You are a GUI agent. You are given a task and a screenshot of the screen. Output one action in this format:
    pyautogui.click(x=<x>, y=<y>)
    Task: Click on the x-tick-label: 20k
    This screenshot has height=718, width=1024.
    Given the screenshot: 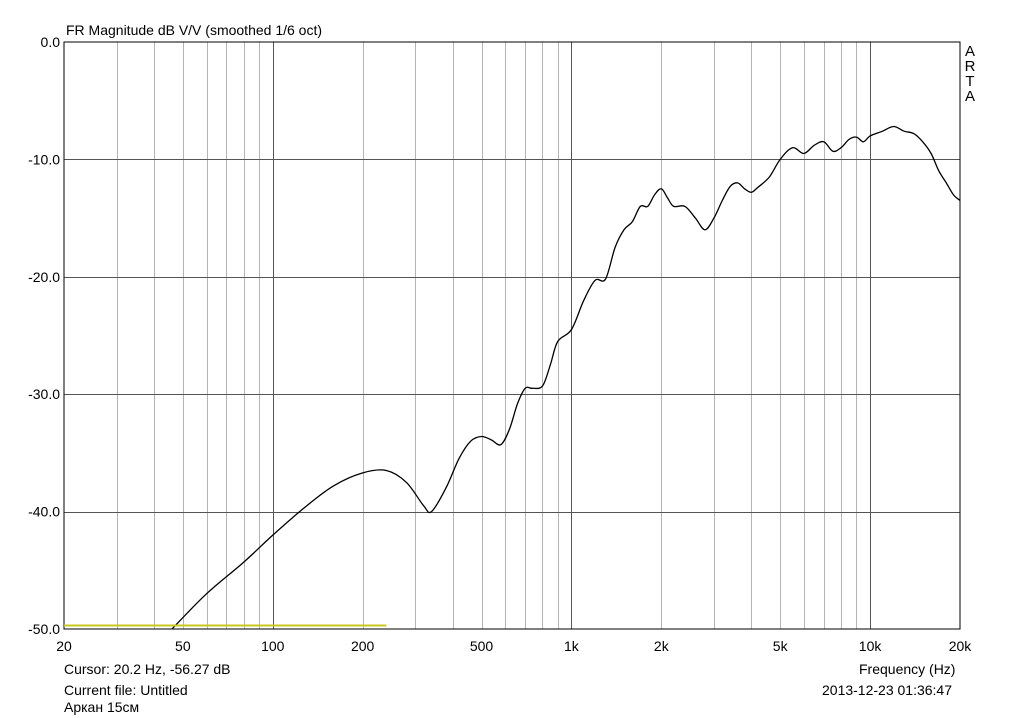 What is the action you would take?
    pyautogui.click(x=961, y=646)
    